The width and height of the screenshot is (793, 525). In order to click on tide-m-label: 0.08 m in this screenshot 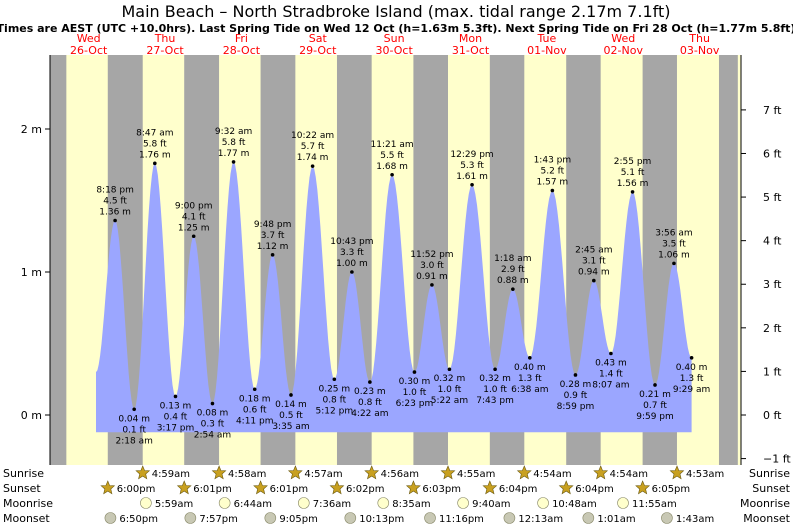, I will do `click(213, 414)`.